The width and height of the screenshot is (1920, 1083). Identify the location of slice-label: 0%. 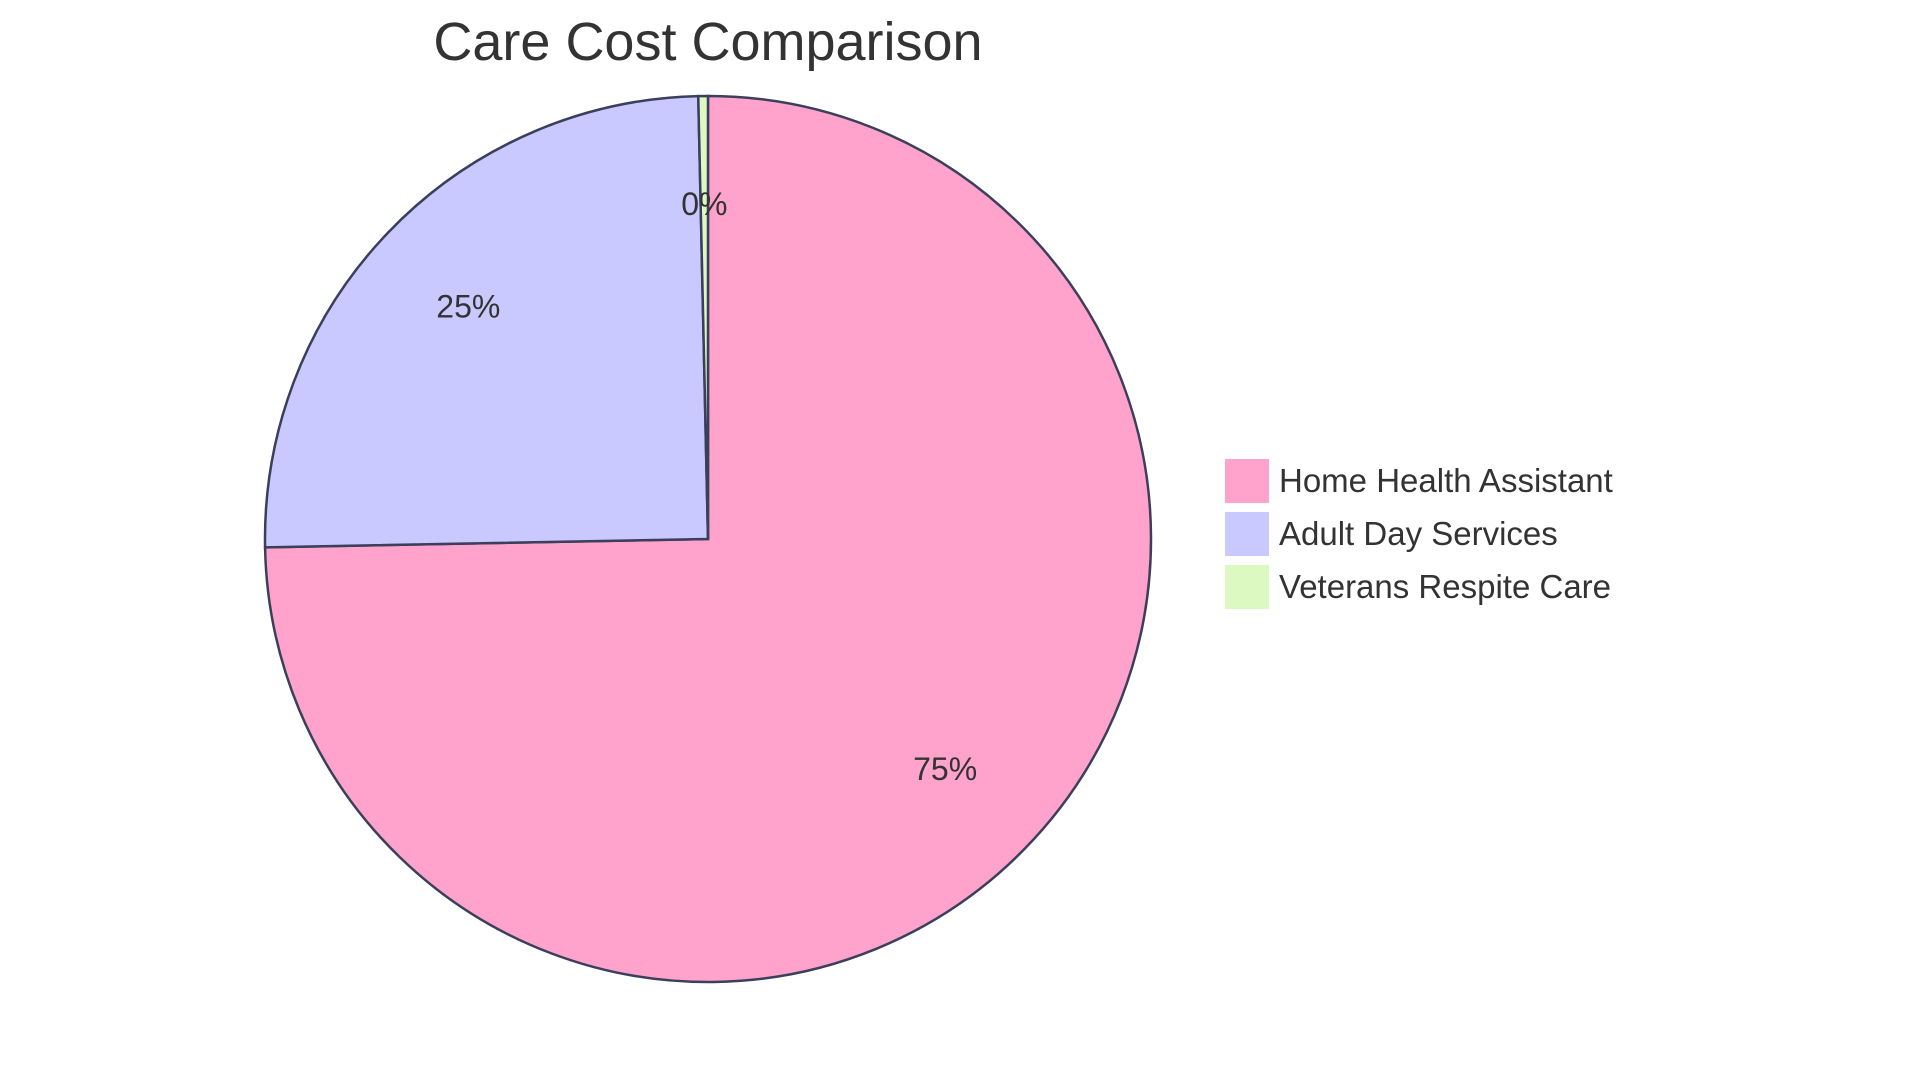
(704, 204).